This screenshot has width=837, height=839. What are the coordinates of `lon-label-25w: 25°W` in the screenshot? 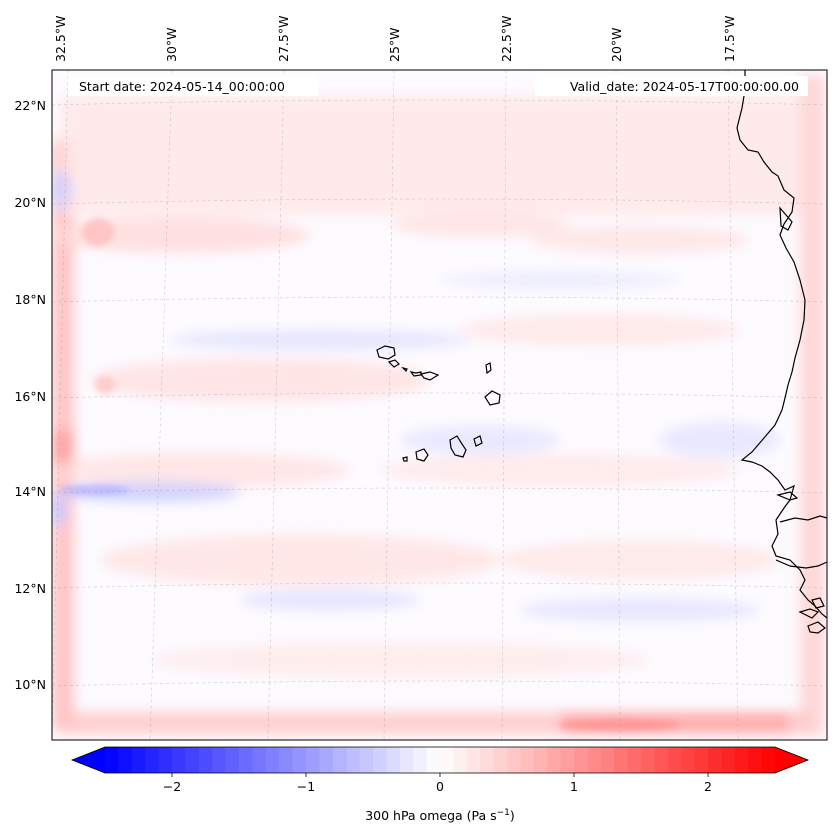 It's located at (394, 44).